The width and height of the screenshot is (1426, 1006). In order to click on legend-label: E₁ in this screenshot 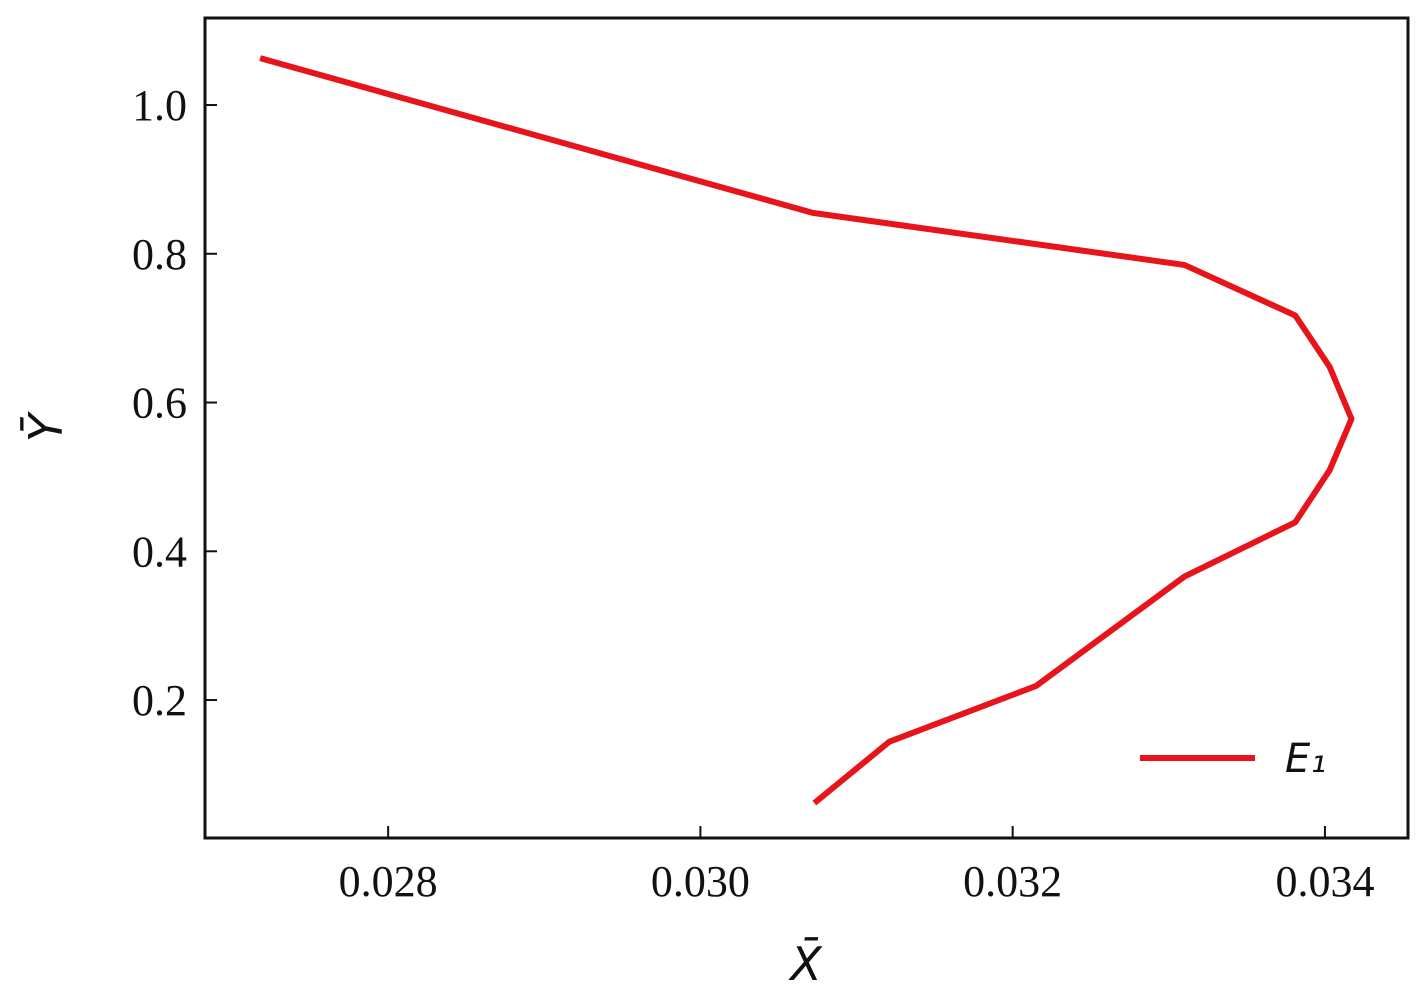, I will do `click(1305, 759)`.